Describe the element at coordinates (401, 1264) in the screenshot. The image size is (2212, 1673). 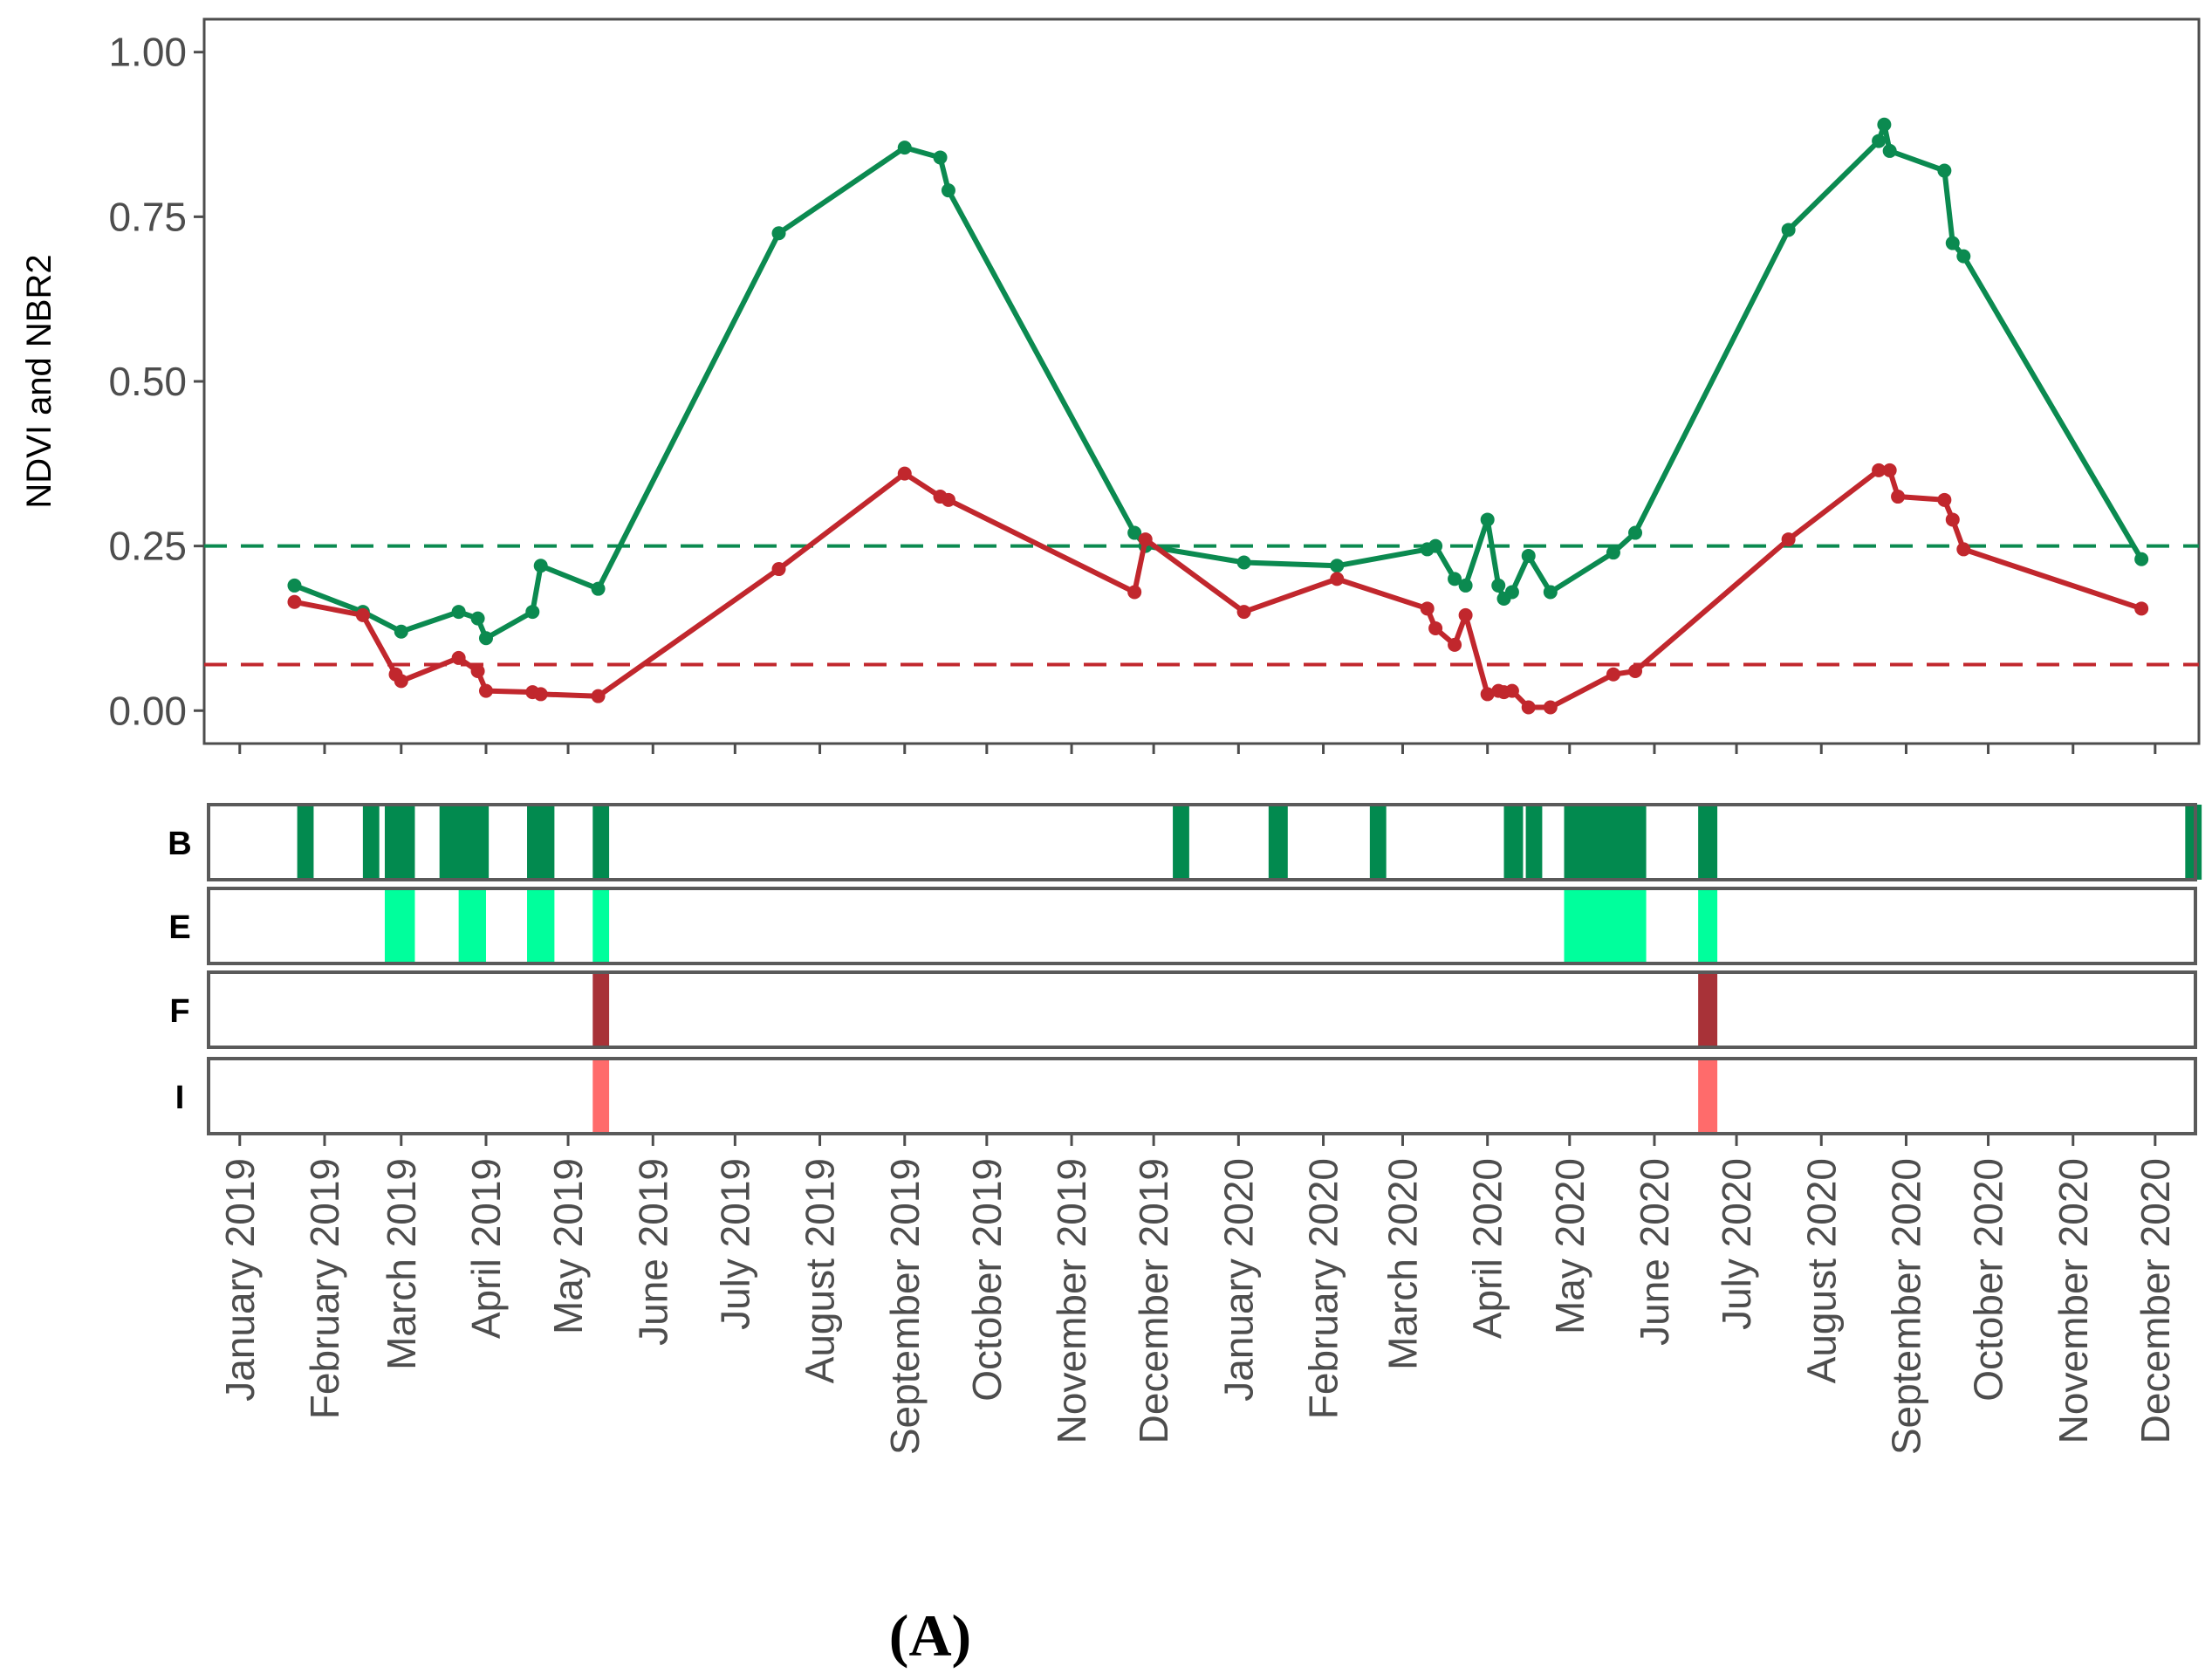
I see `x-tick-label: March 2019` at that location.